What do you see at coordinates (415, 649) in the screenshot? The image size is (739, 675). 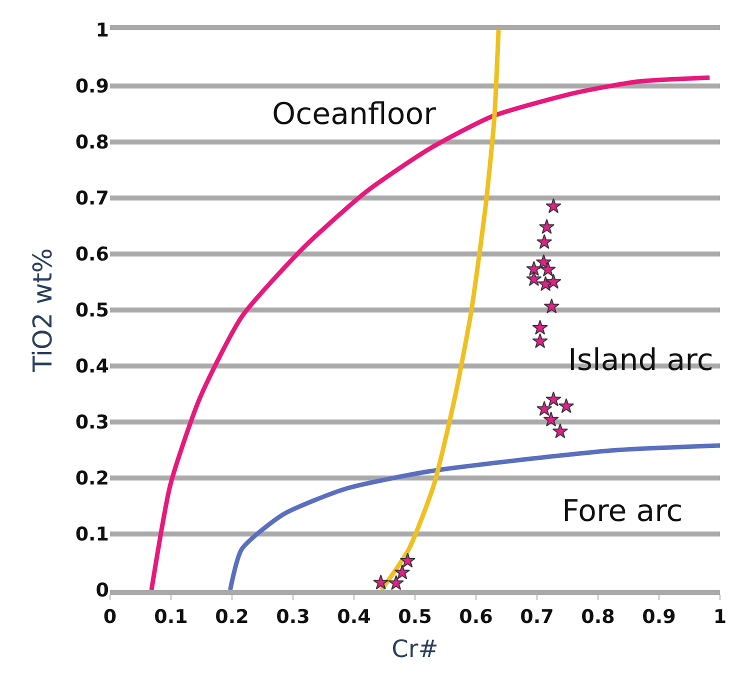 I see `x-axis-title: Cr#` at bounding box center [415, 649].